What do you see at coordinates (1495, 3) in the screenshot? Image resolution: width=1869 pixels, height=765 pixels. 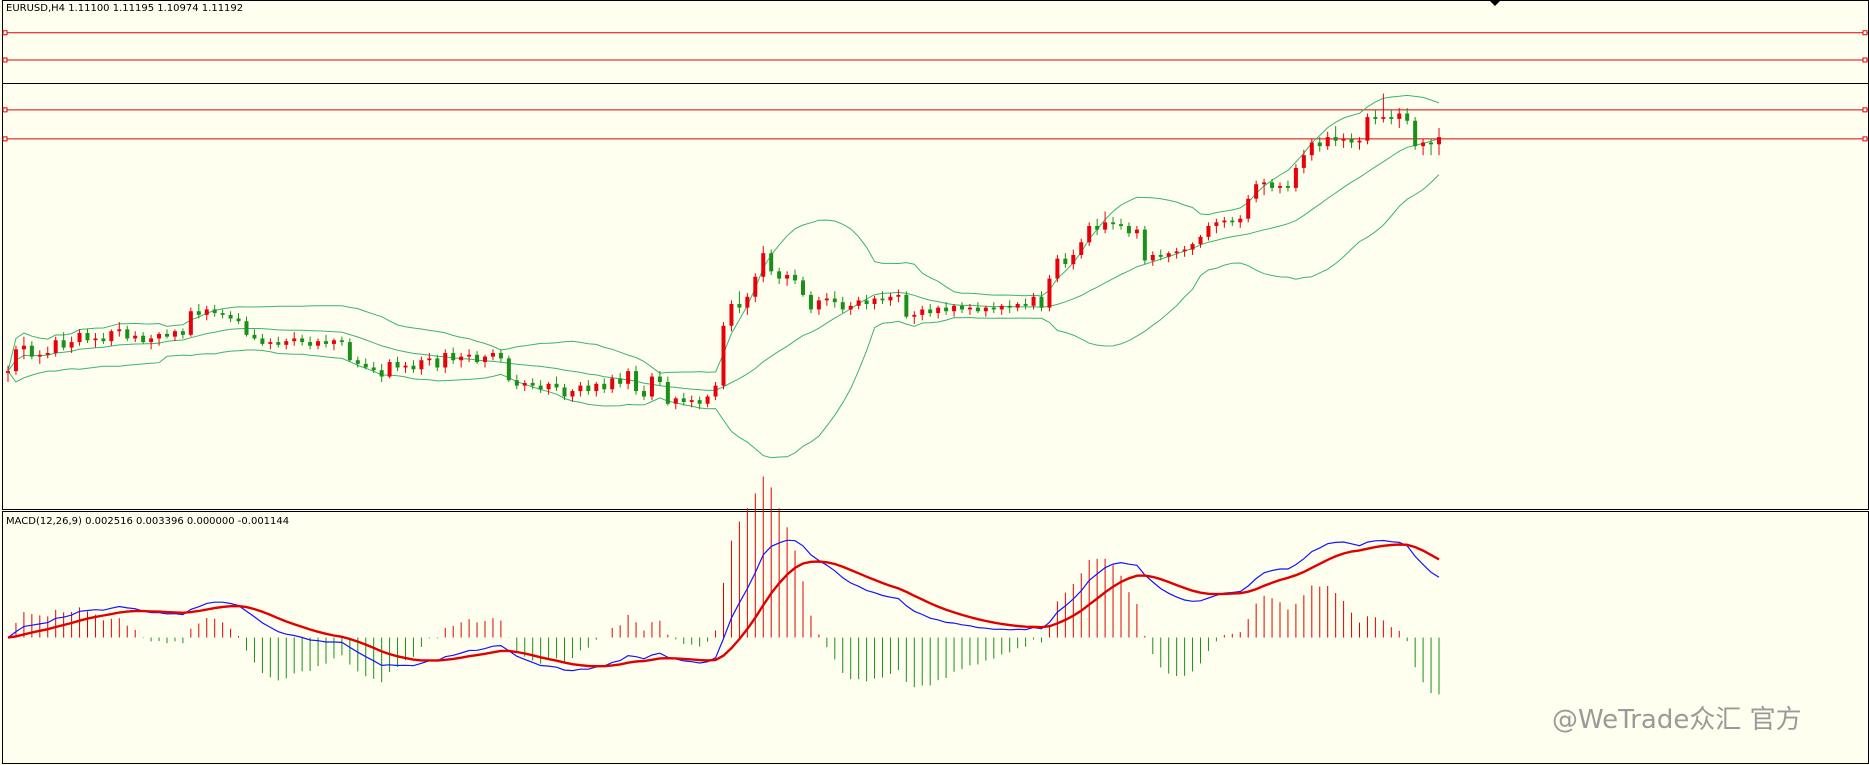 I see `chart-shift-marker-icon` at bounding box center [1495, 3].